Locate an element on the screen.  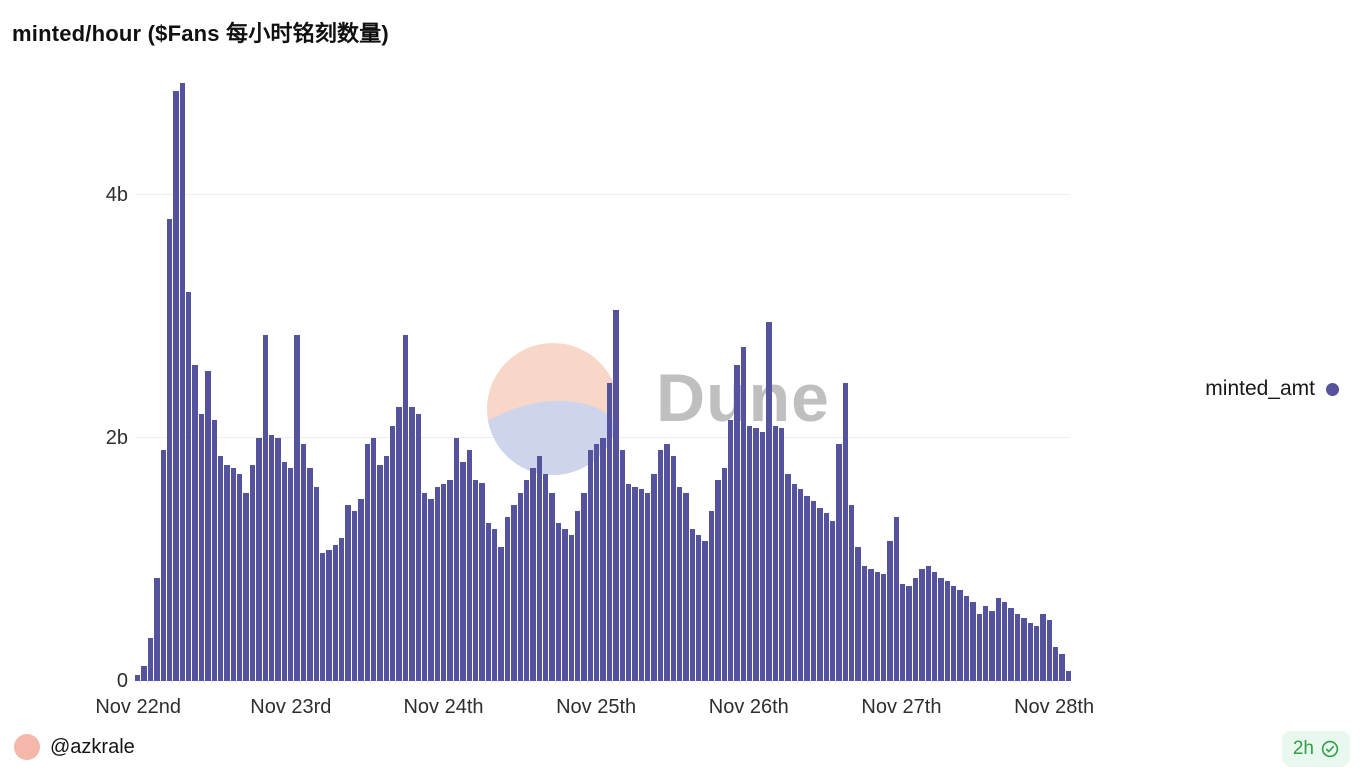
legend-item-minted-amt: minted_amt is located at coordinates (1272, 389).